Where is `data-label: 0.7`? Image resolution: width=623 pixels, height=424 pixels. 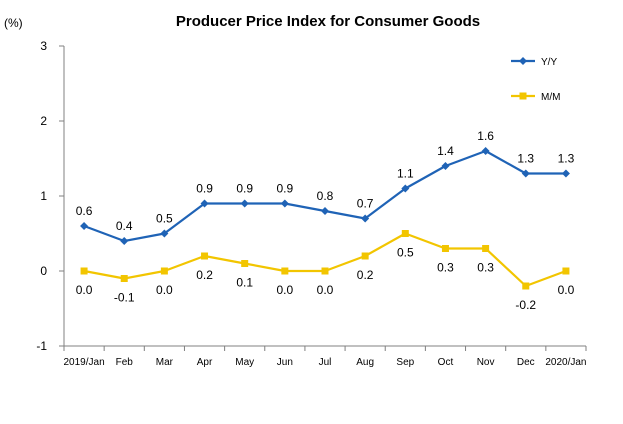 data-label: 0.7 is located at coordinates (365, 204).